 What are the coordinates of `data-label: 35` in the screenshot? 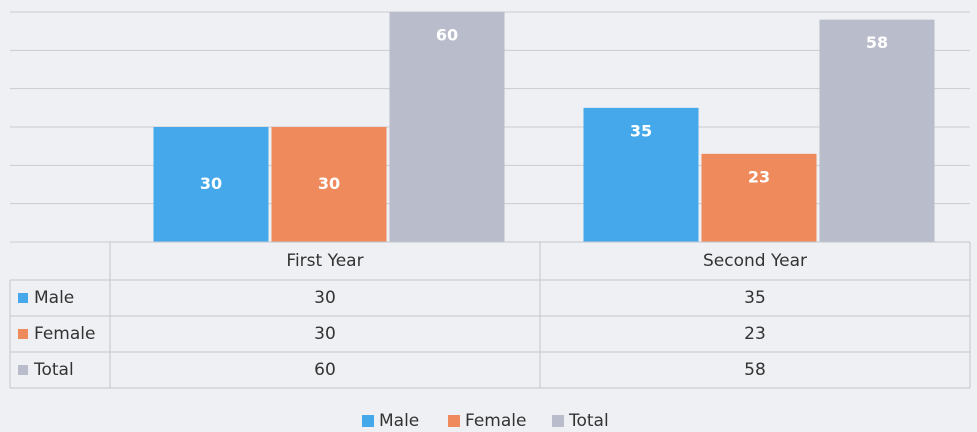 It's located at (641, 130).